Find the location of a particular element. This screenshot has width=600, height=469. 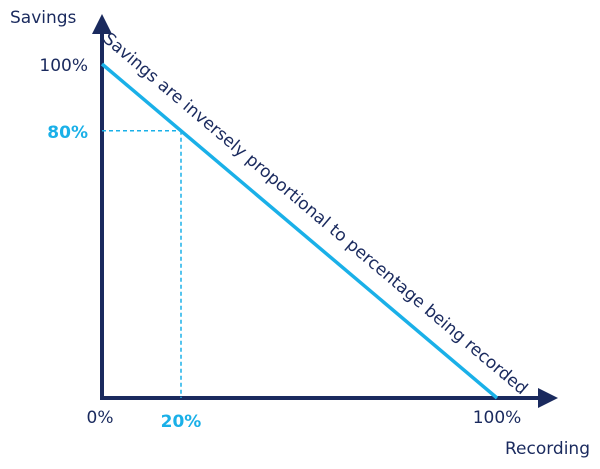

y-tick-label: 100% is located at coordinates (63, 66).